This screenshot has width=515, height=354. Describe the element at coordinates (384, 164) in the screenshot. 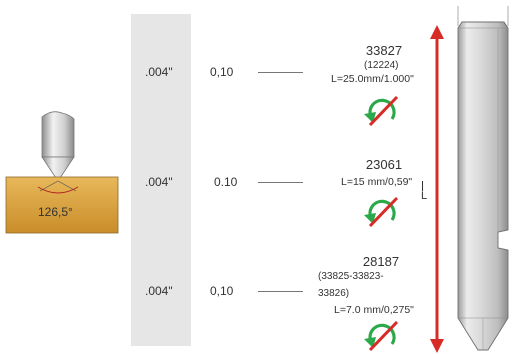

I see `row2-part-number: 23061` at that location.